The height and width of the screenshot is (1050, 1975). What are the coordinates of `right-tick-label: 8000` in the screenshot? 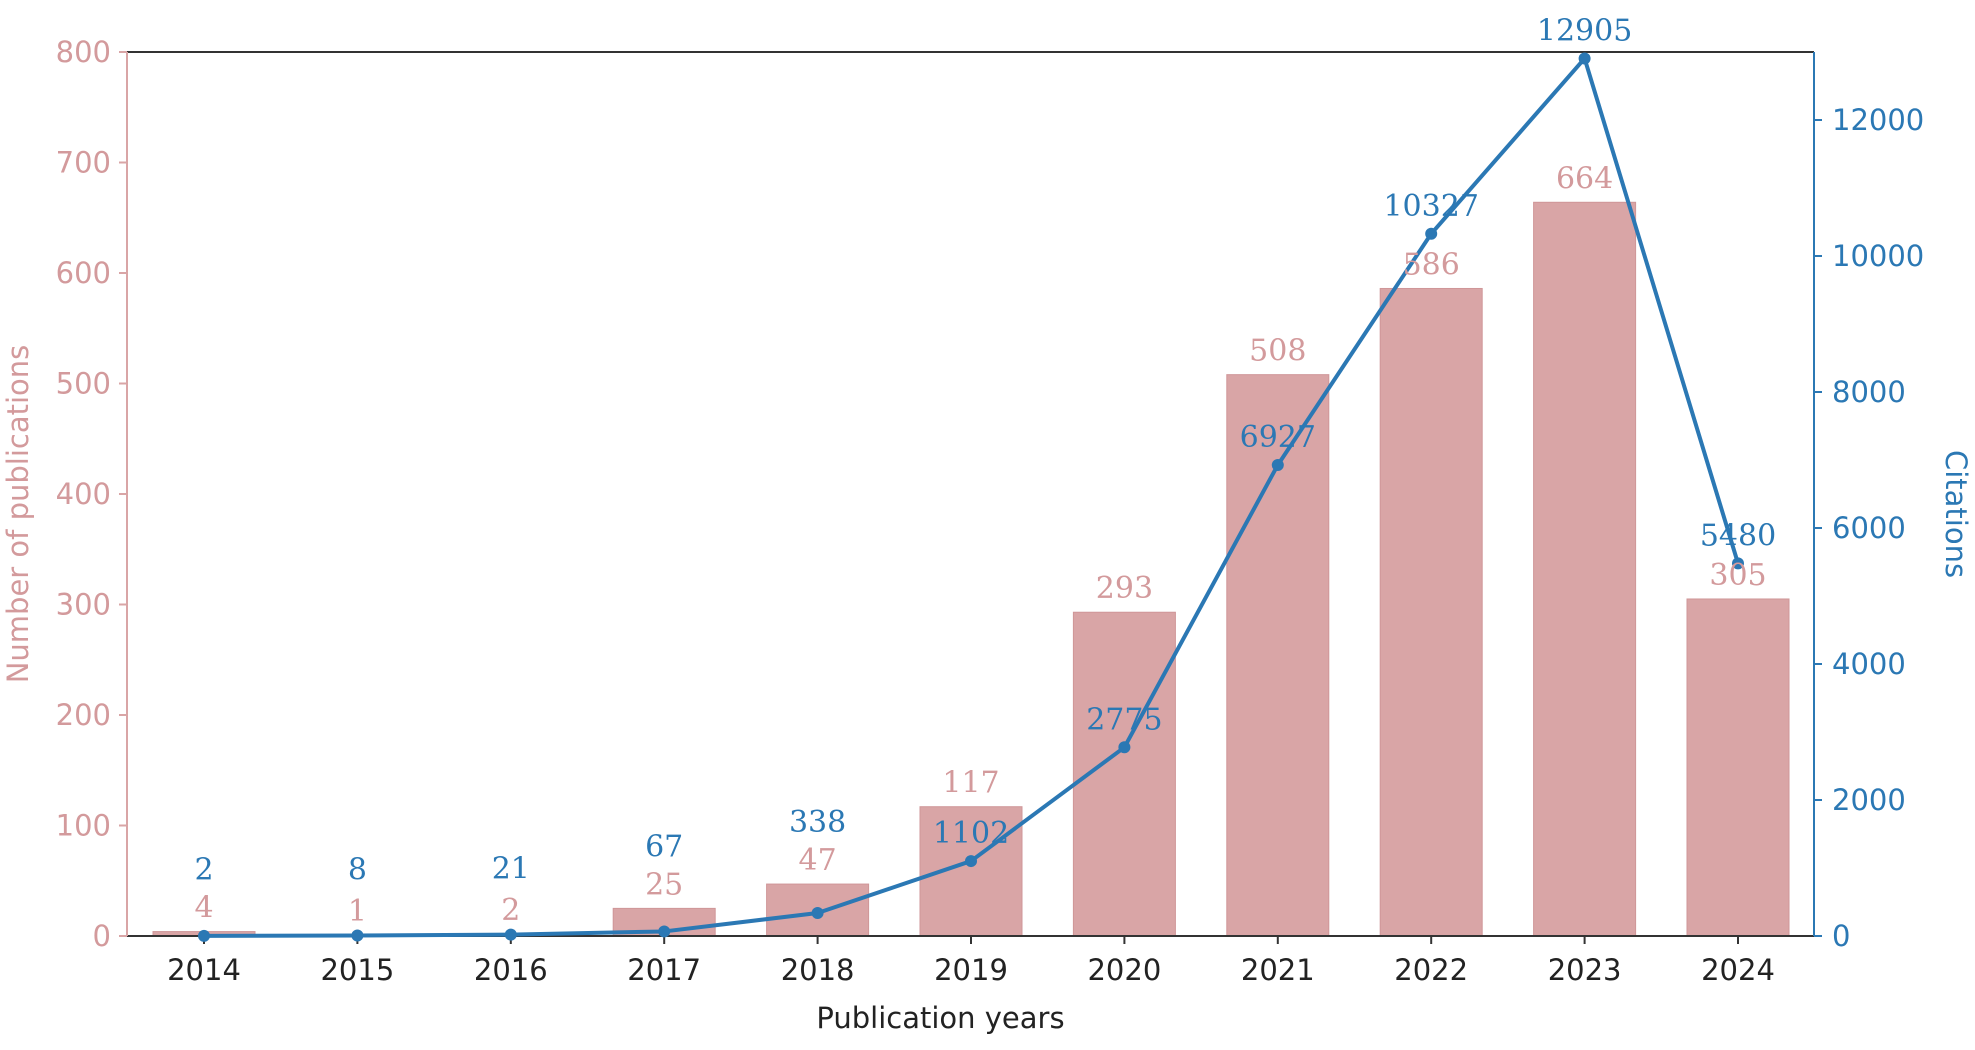 It's located at (1869, 392).